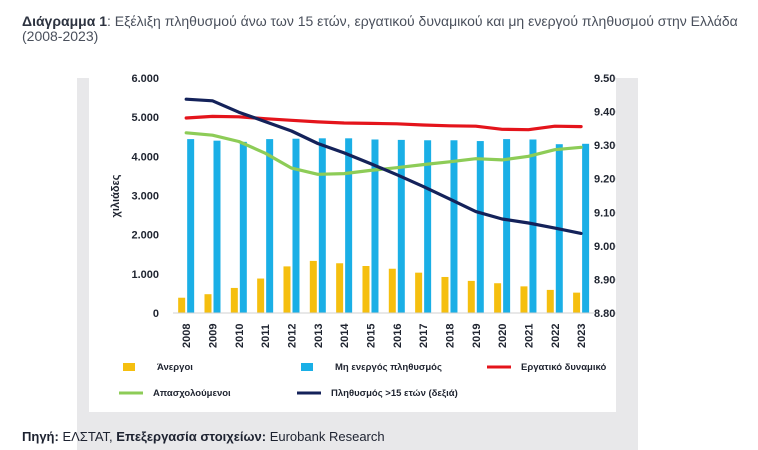 The image size is (758, 450). I want to click on bar-unemployed-2009, so click(208, 303).